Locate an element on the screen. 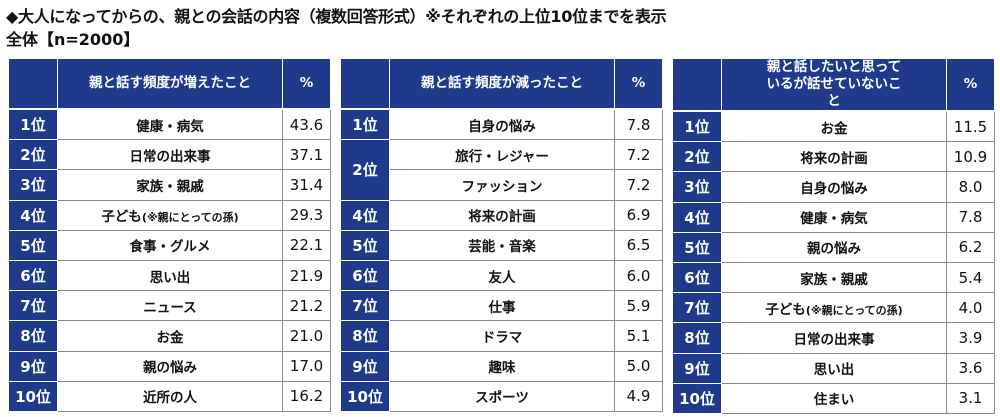  table-row: 9位 親の悩み 17.0 is located at coordinates (169, 366).